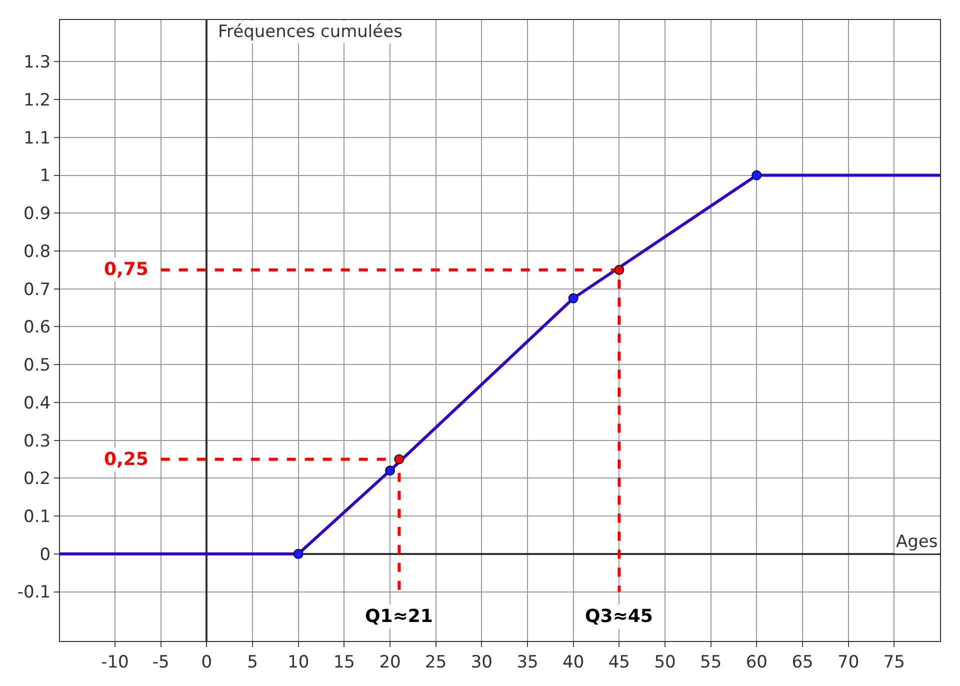 This screenshot has width=960, height=686. What do you see at coordinates (206, 662) in the screenshot?
I see `x-tick-label: 0` at bounding box center [206, 662].